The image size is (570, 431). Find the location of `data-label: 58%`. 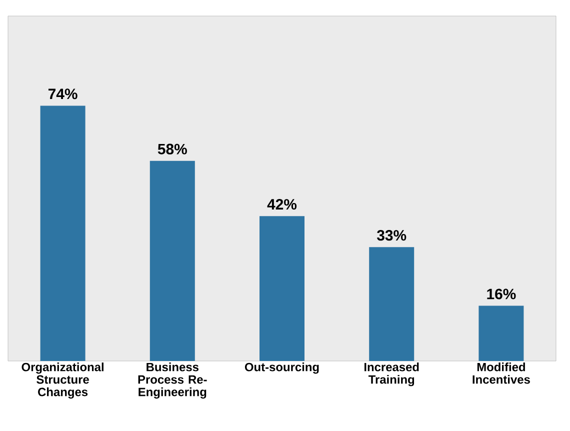

data-label: 58% is located at coordinates (172, 149).